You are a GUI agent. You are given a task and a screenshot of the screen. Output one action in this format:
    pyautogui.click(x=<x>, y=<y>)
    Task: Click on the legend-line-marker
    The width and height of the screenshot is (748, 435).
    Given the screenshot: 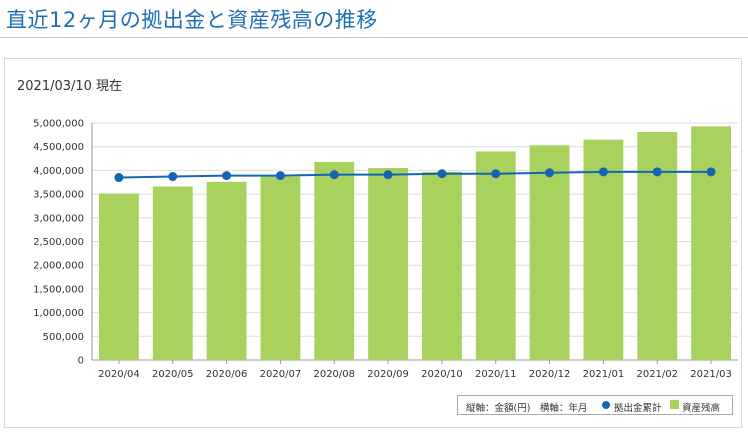 What is the action you would take?
    pyautogui.click(x=606, y=405)
    